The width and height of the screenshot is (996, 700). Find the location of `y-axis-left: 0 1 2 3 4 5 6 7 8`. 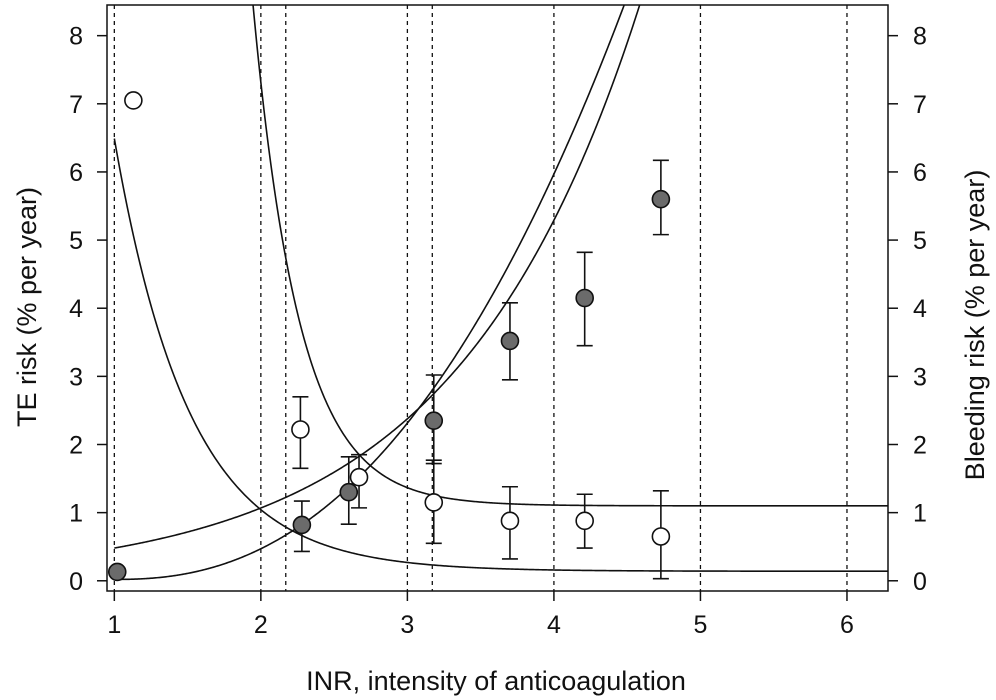

y-axis-left: 0 1 2 3 4 5 6 7 8 is located at coordinates (88, 309).